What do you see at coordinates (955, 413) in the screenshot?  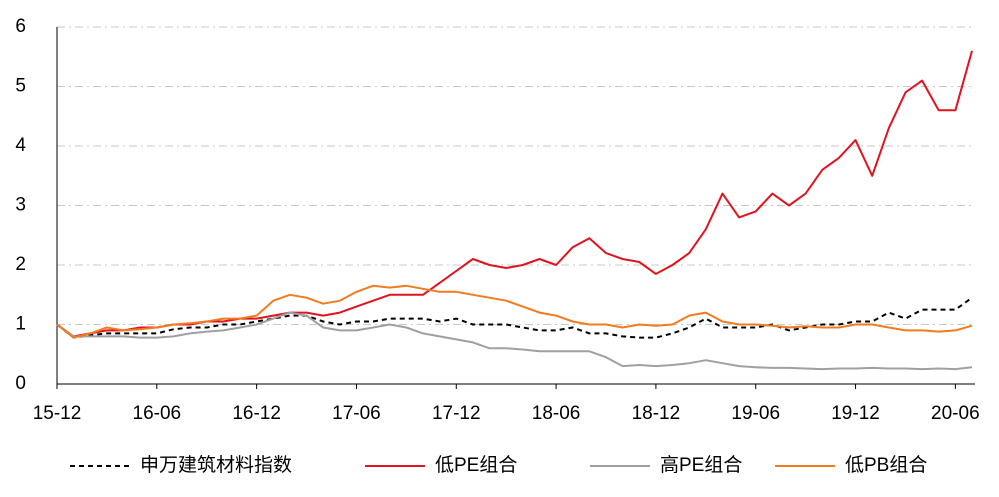 I see `x-tick-label: 20-06` at bounding box center [955, 413].